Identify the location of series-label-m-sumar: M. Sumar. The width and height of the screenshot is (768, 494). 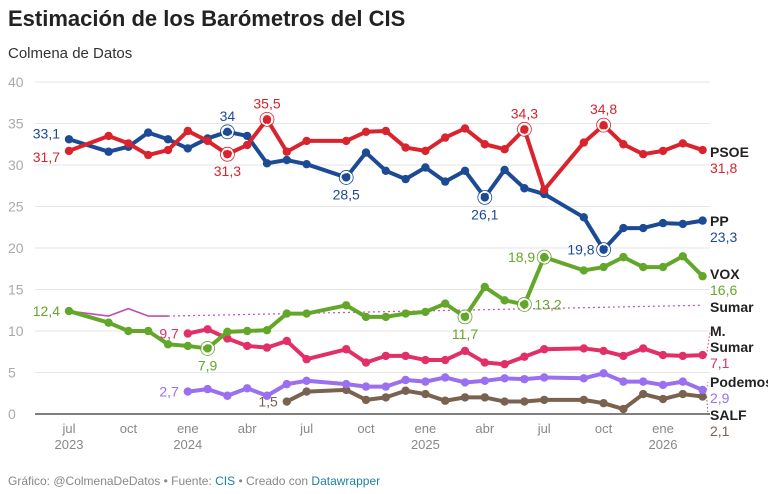
(732, 339).